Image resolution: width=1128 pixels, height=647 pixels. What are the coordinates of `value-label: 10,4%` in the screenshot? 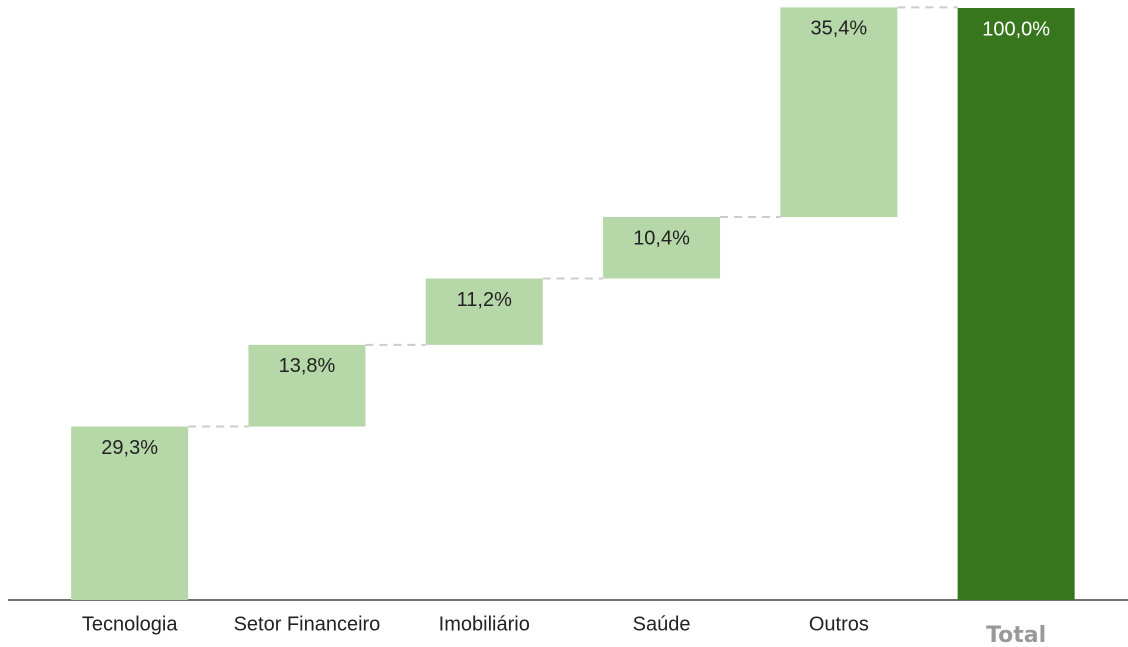 It's located at (661, 238).